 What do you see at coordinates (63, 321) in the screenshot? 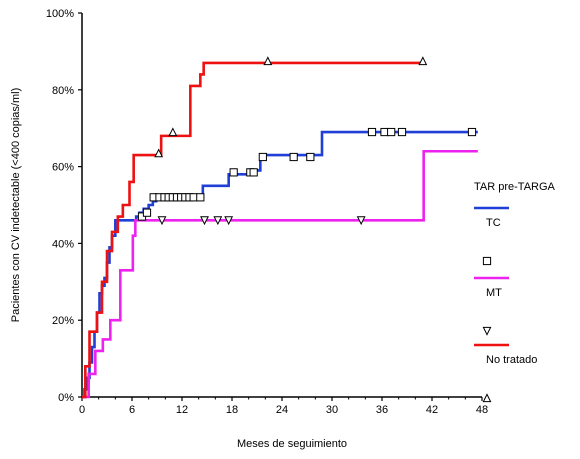
I see `y-tick-label: 20%` at bounding box center [63, 321].